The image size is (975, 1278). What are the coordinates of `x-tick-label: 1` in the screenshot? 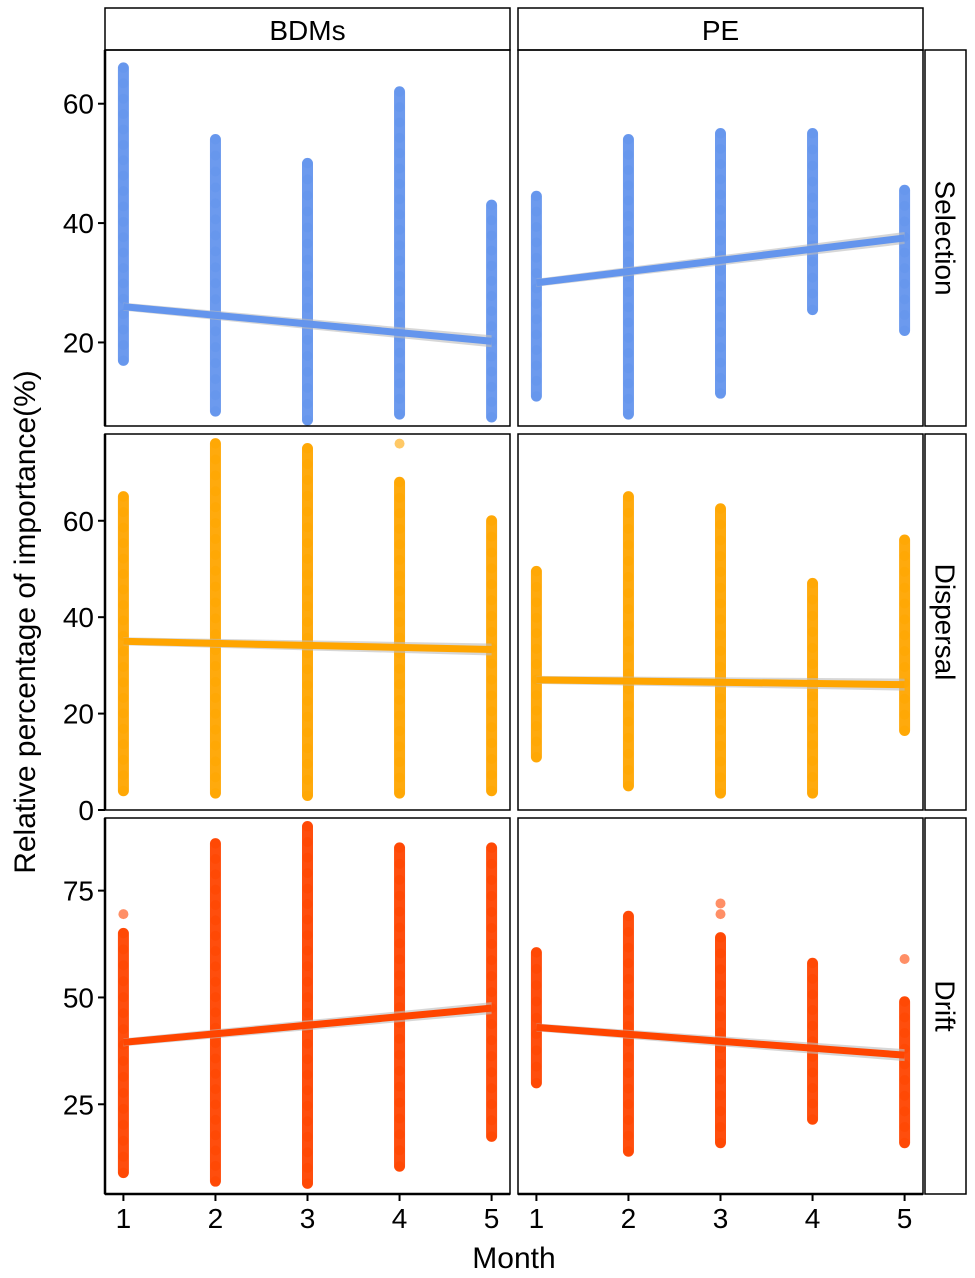 It's located at (537, 1218).